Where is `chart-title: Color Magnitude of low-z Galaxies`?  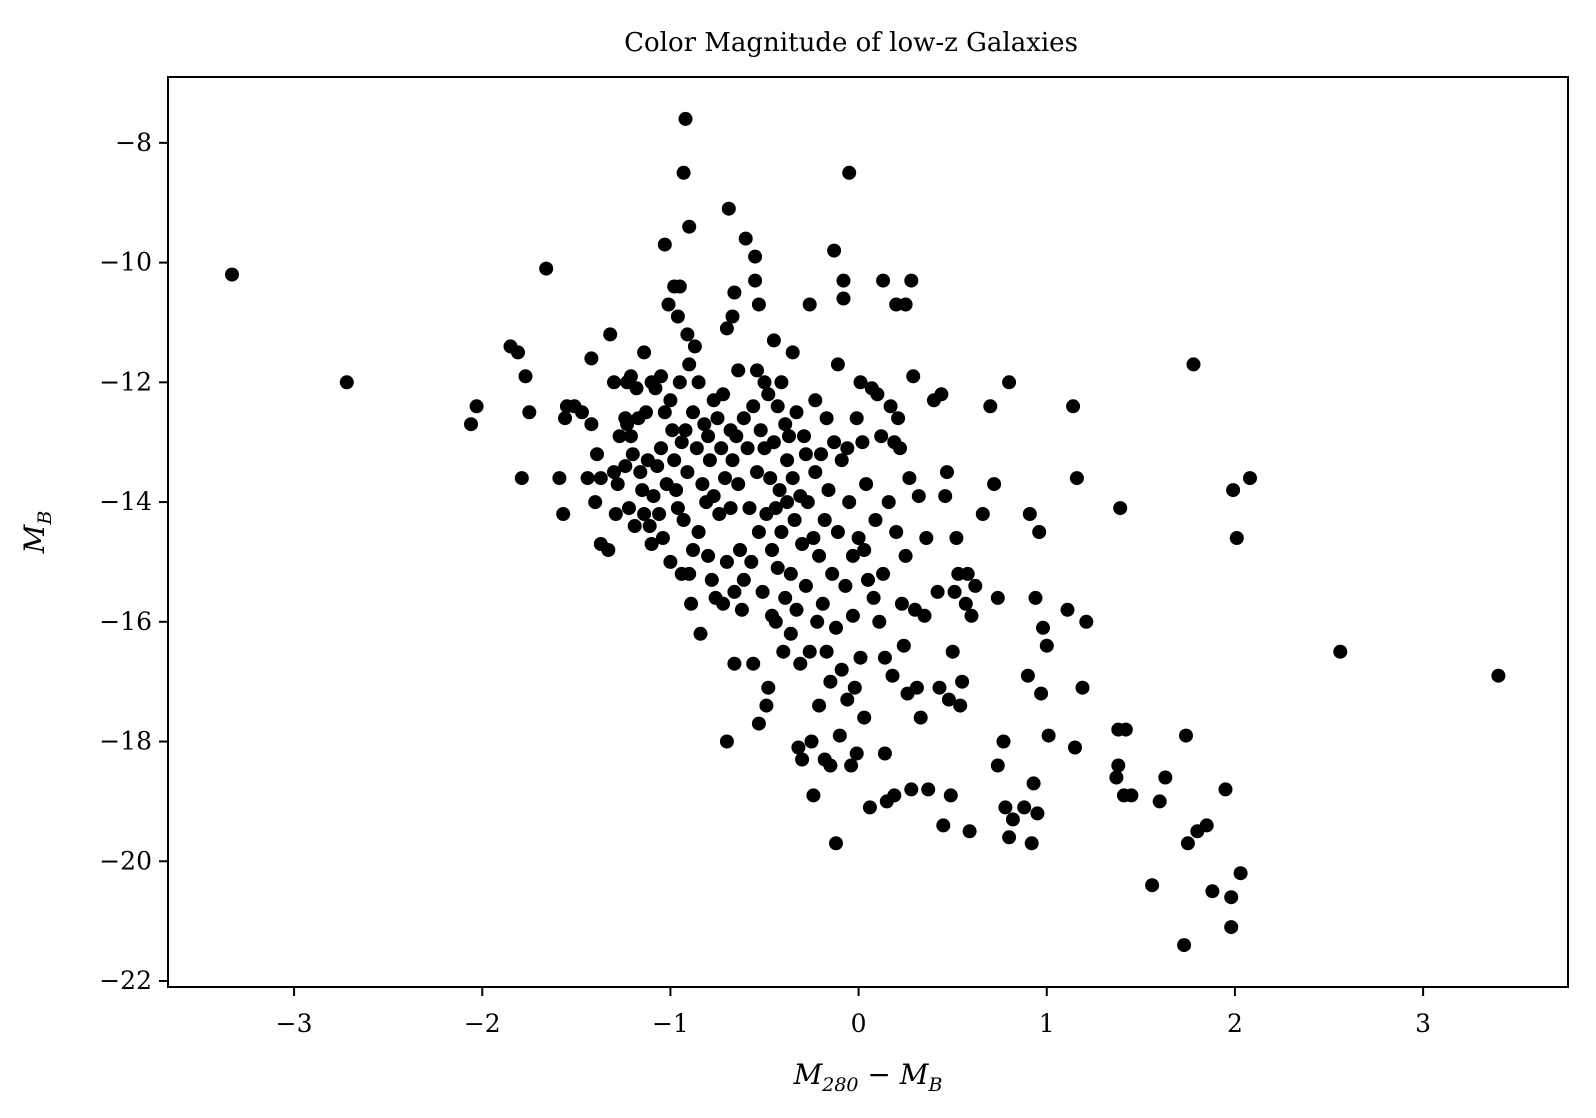 chart-title: Color Magnitude of low-z Galaxies is located at coordinates (851, 43).